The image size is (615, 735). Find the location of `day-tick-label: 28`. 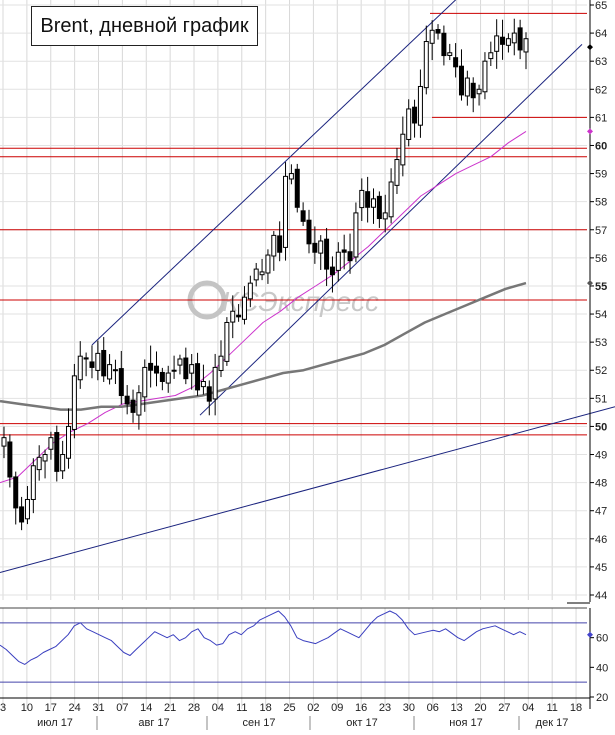

day-tick-label: 28 is located at coordinates (194, 708).